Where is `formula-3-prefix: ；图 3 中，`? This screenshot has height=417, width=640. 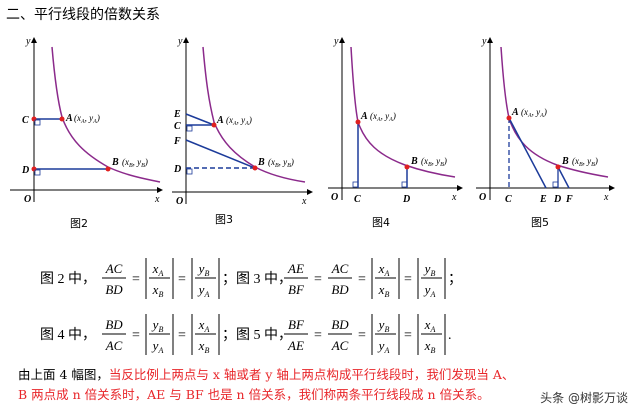 formula-3-prefix: ；图 3 中， is located at coordinates (257, 279).